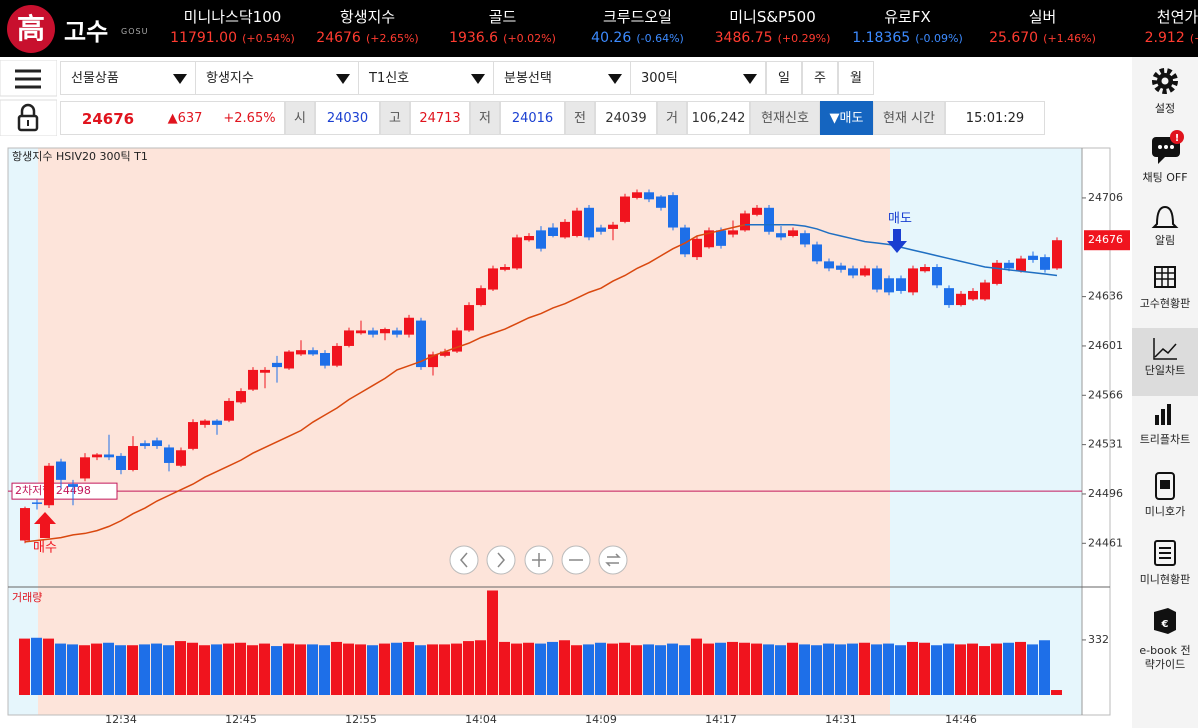 This screenshot has width=1198, height=728. Describe the element at coordinates (637, 17) in the screenshot. I see `ticker-name: 크루드오일` at that location.